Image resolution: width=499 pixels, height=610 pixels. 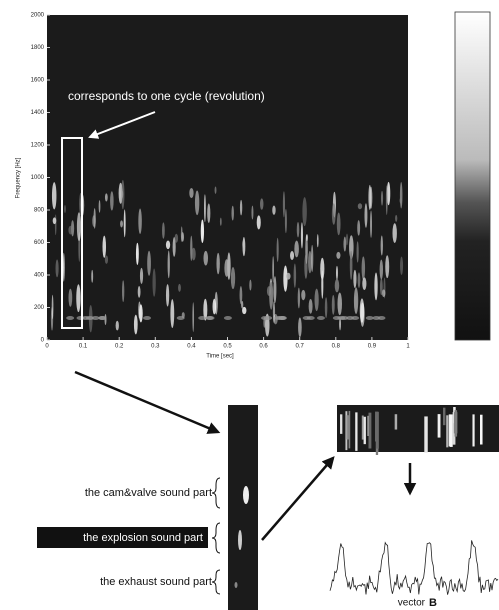 What do you see at coordinates (38, 16) in the screenshot?
I see `y-tick-label: 2000` at bounding box center [38, 16].